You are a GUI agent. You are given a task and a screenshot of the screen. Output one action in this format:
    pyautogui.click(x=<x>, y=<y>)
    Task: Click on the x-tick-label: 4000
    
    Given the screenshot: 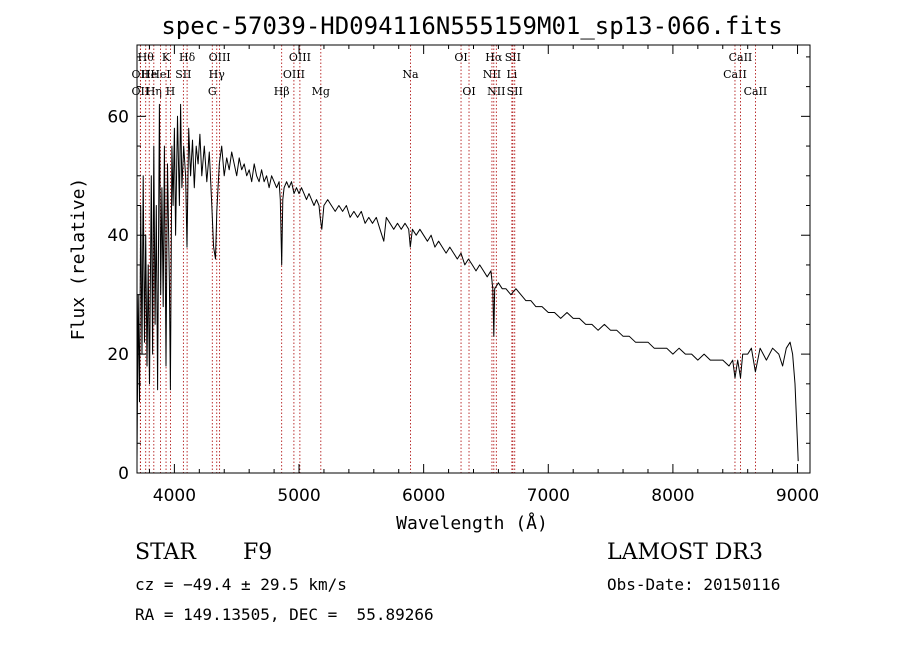 What is the action you would take?
    pyautogui.click(x=174, y=496)
    